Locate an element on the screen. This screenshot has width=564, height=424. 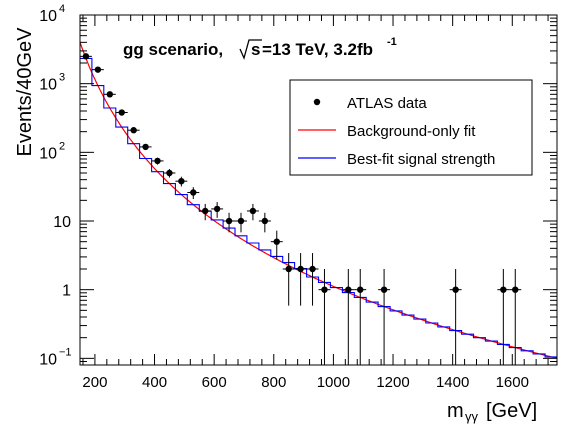
y-tick-exponent: −1 is located at coordinates (65, 352).